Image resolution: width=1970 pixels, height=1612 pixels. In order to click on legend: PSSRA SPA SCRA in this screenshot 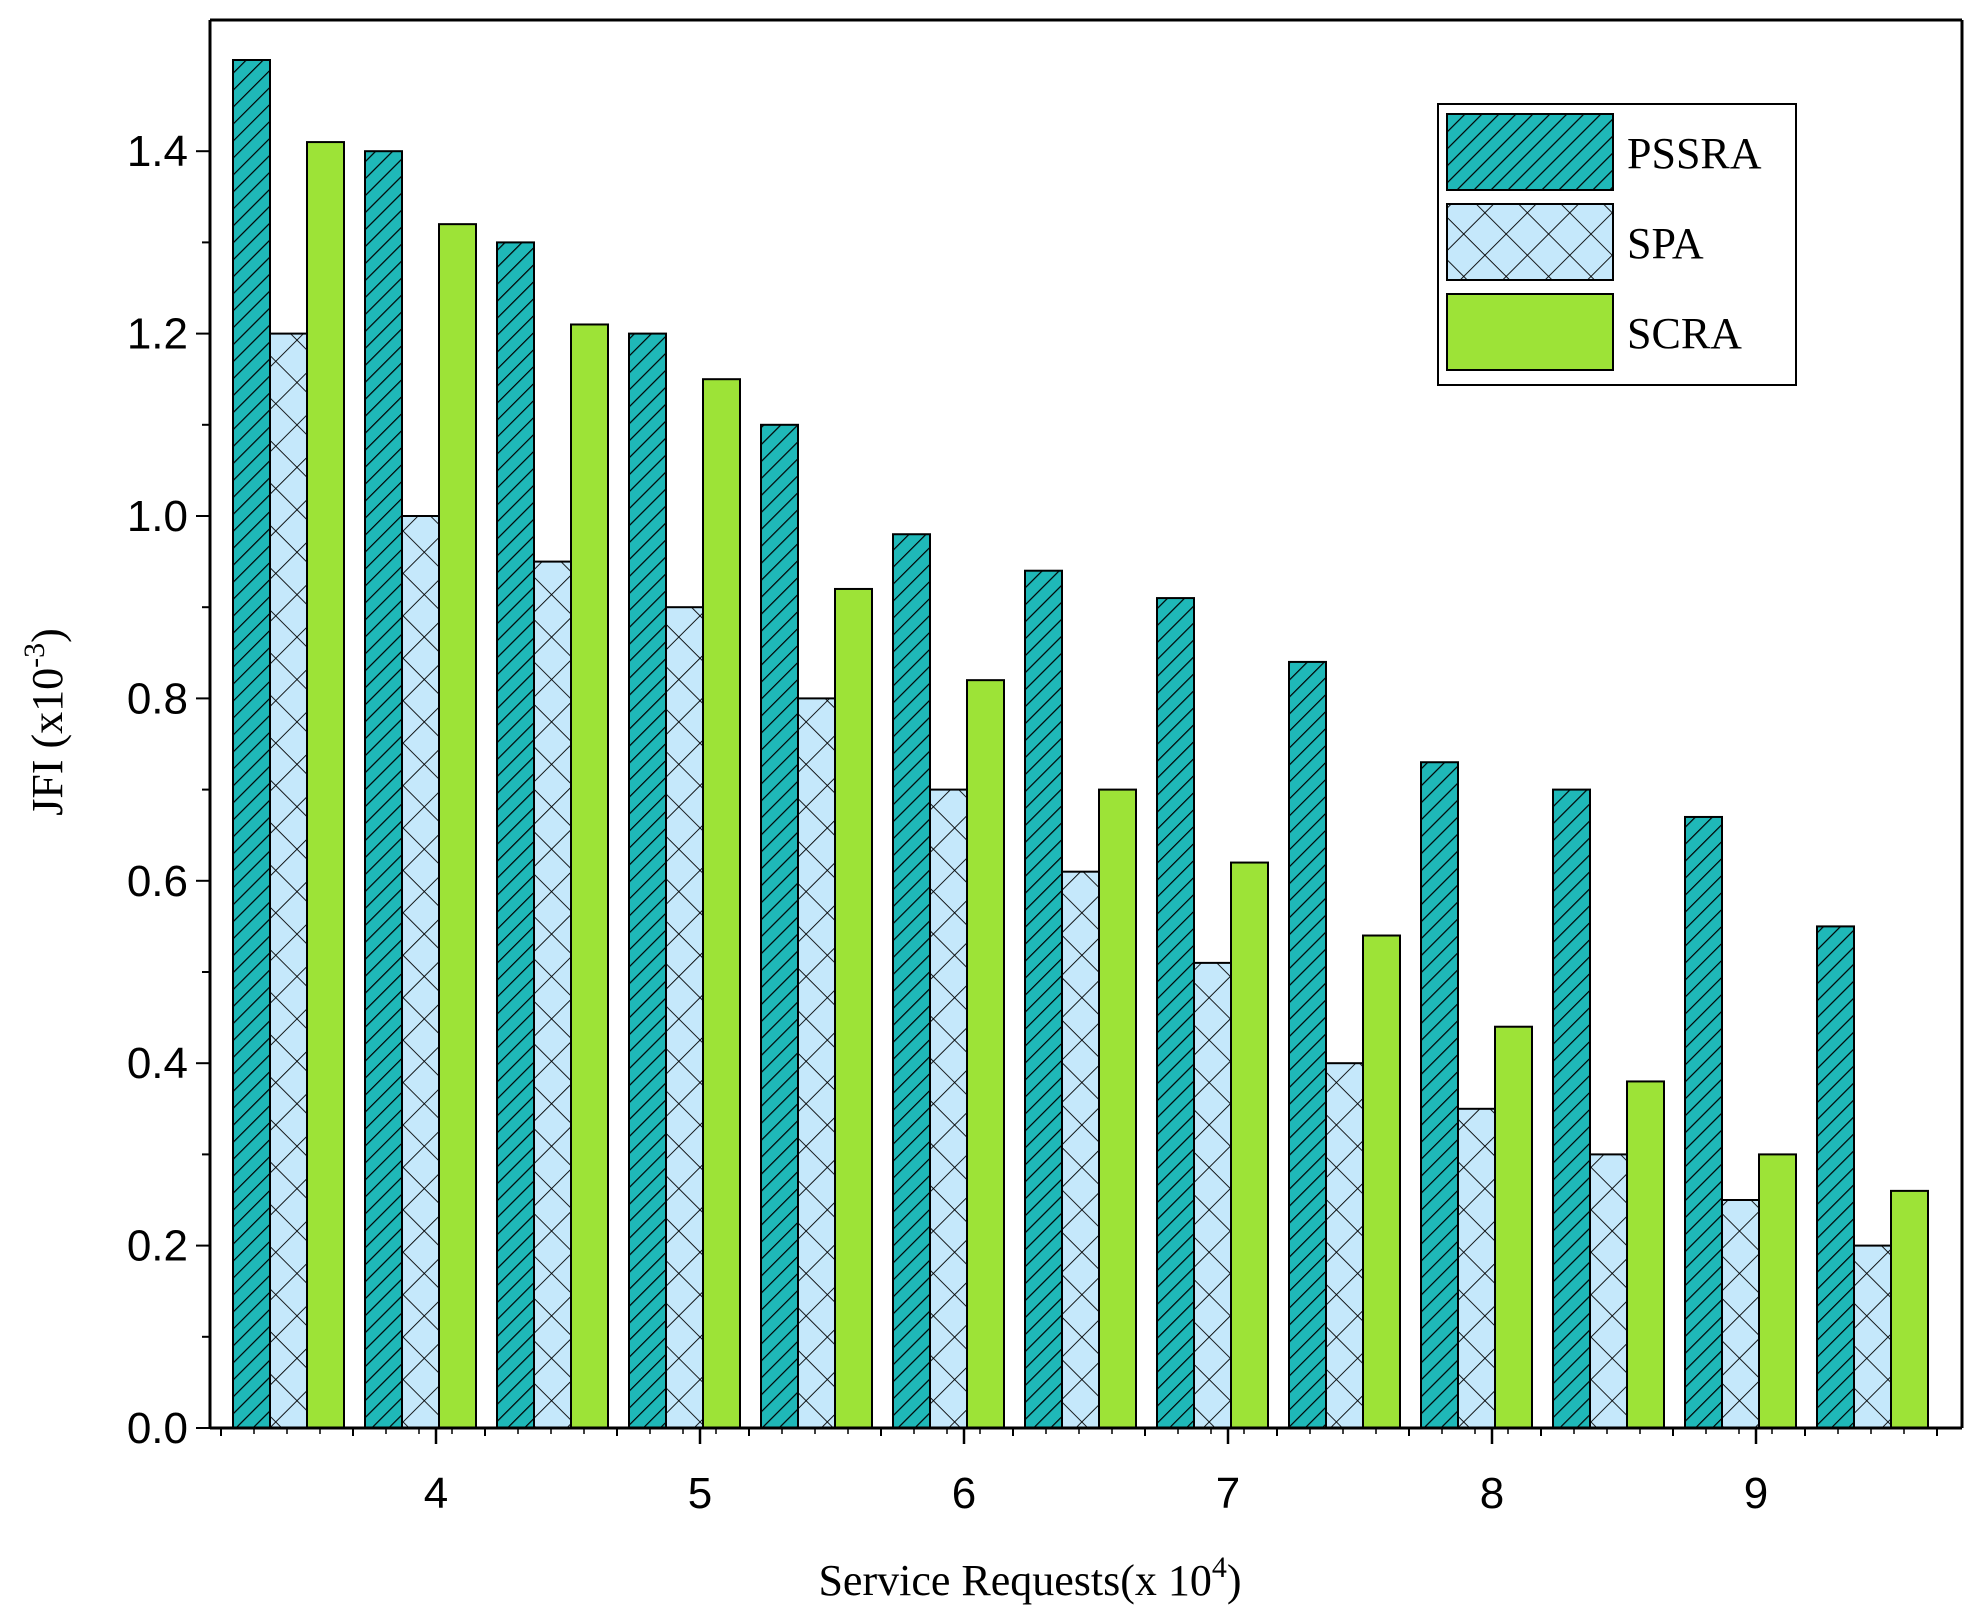, I will do `click(1617, 244)`.